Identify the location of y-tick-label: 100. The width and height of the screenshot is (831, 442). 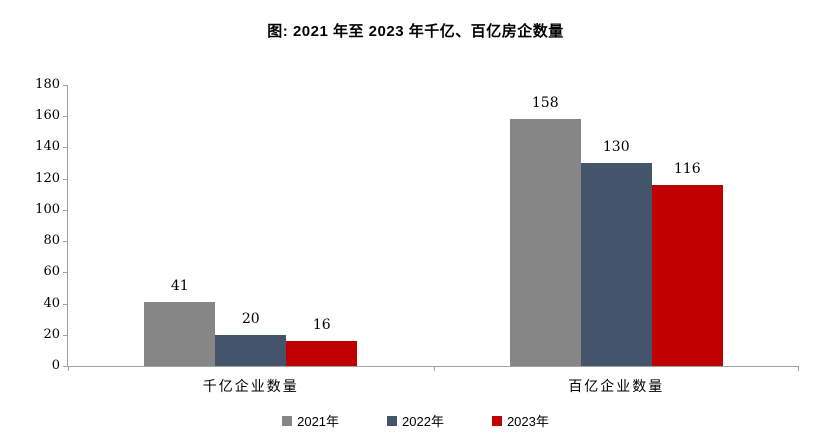
(47, 209).